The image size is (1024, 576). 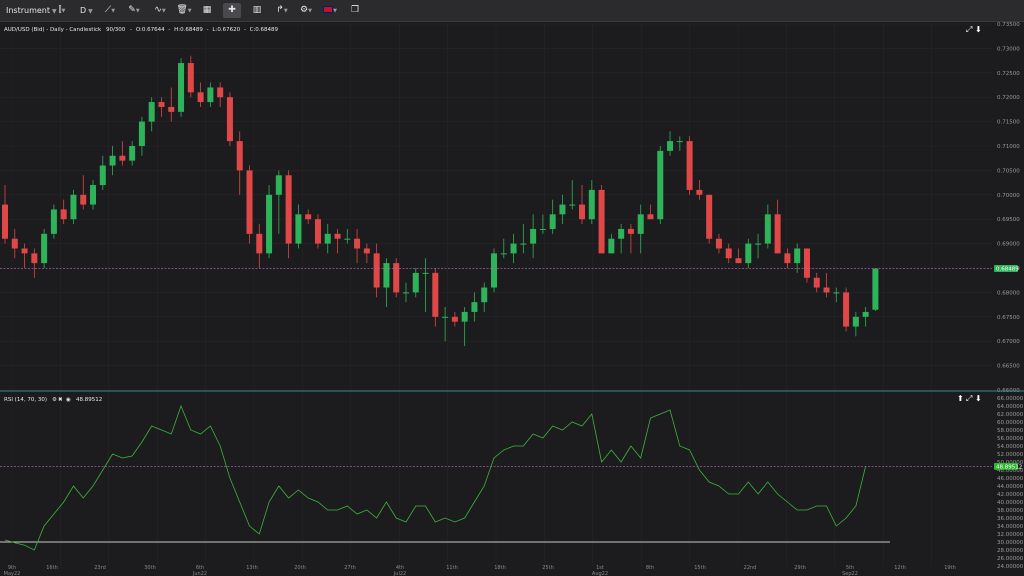 I want to click on open-value: 0.67644, so click(x=153, y=30).